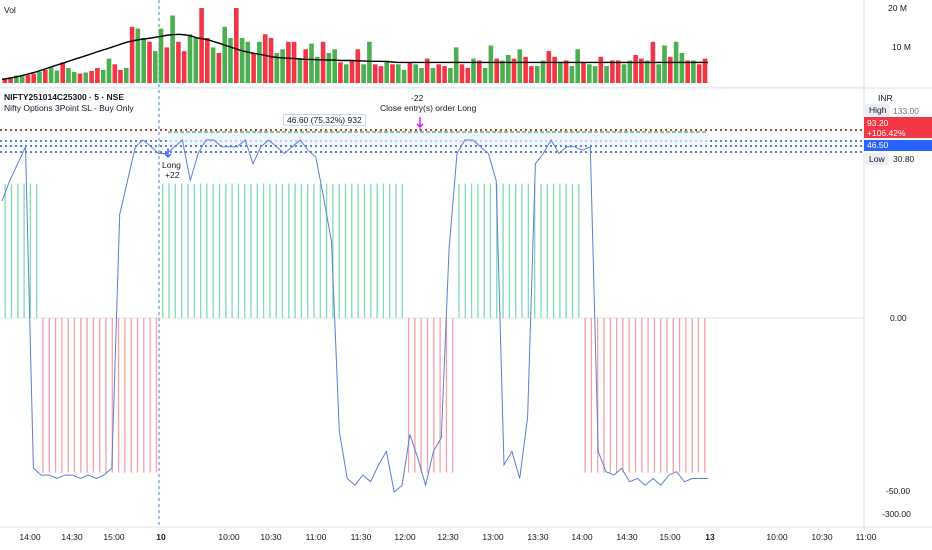  What do you see at coordinates (448, 537) in the screenshot?
I see `time-axis-label: 12:30` at bounding box center [448, 537].